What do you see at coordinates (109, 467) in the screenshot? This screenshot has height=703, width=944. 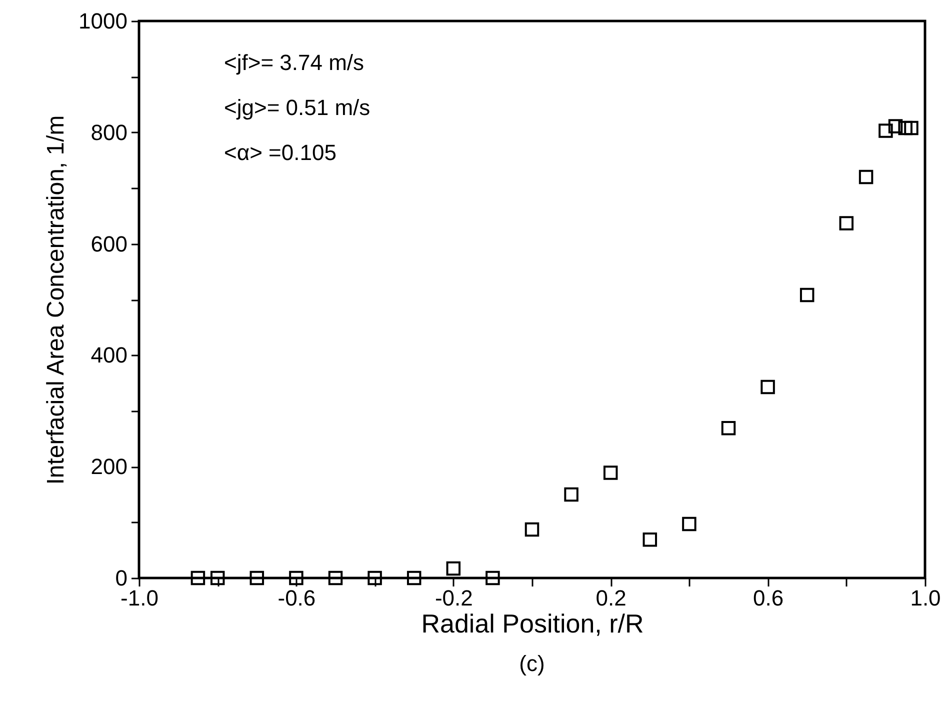 I see `y-tick-label: 200` at bounding box center [109, 467].